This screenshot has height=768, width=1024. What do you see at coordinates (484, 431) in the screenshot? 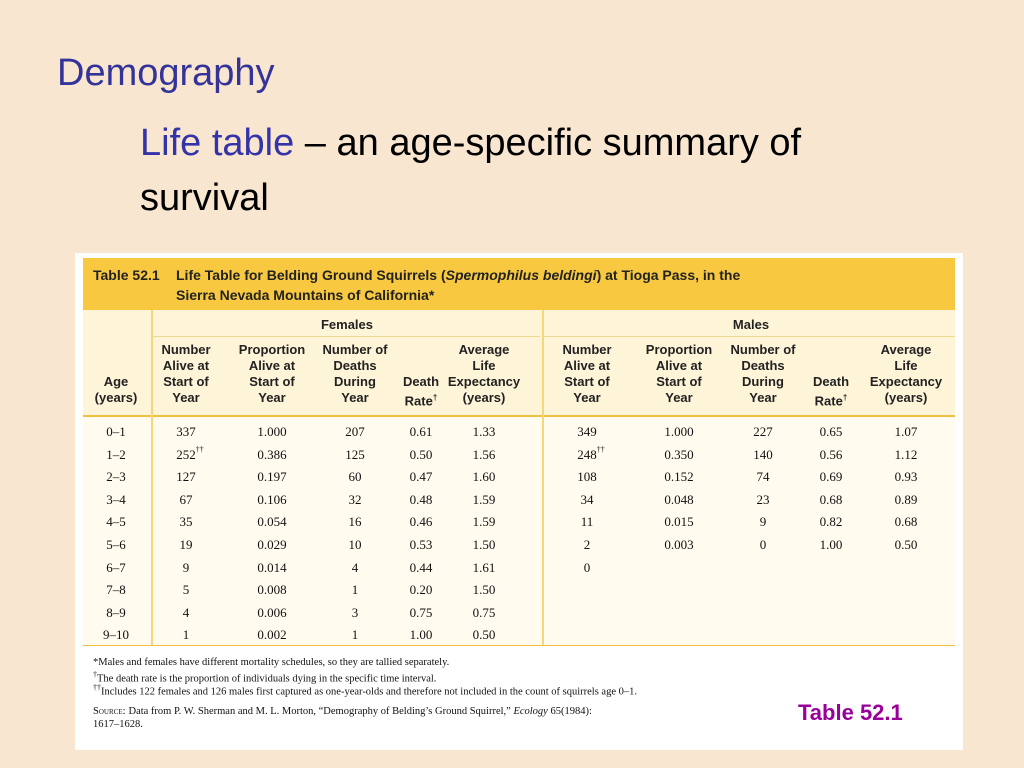
I see `data-cell: 1.33` at bounding box center [484, 431].